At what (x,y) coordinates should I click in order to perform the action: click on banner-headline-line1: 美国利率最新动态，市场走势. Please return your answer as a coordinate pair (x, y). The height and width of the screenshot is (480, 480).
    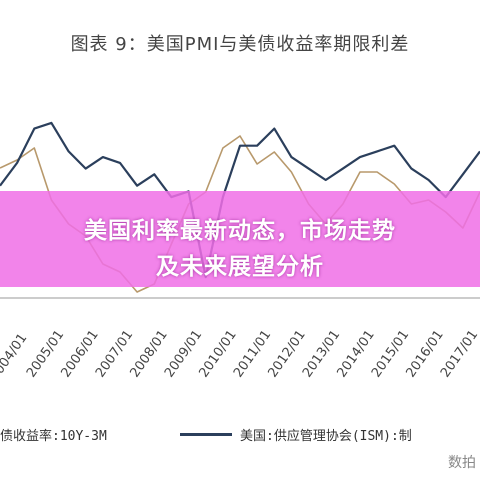
    Looking at the image, I should click on (240, 231).